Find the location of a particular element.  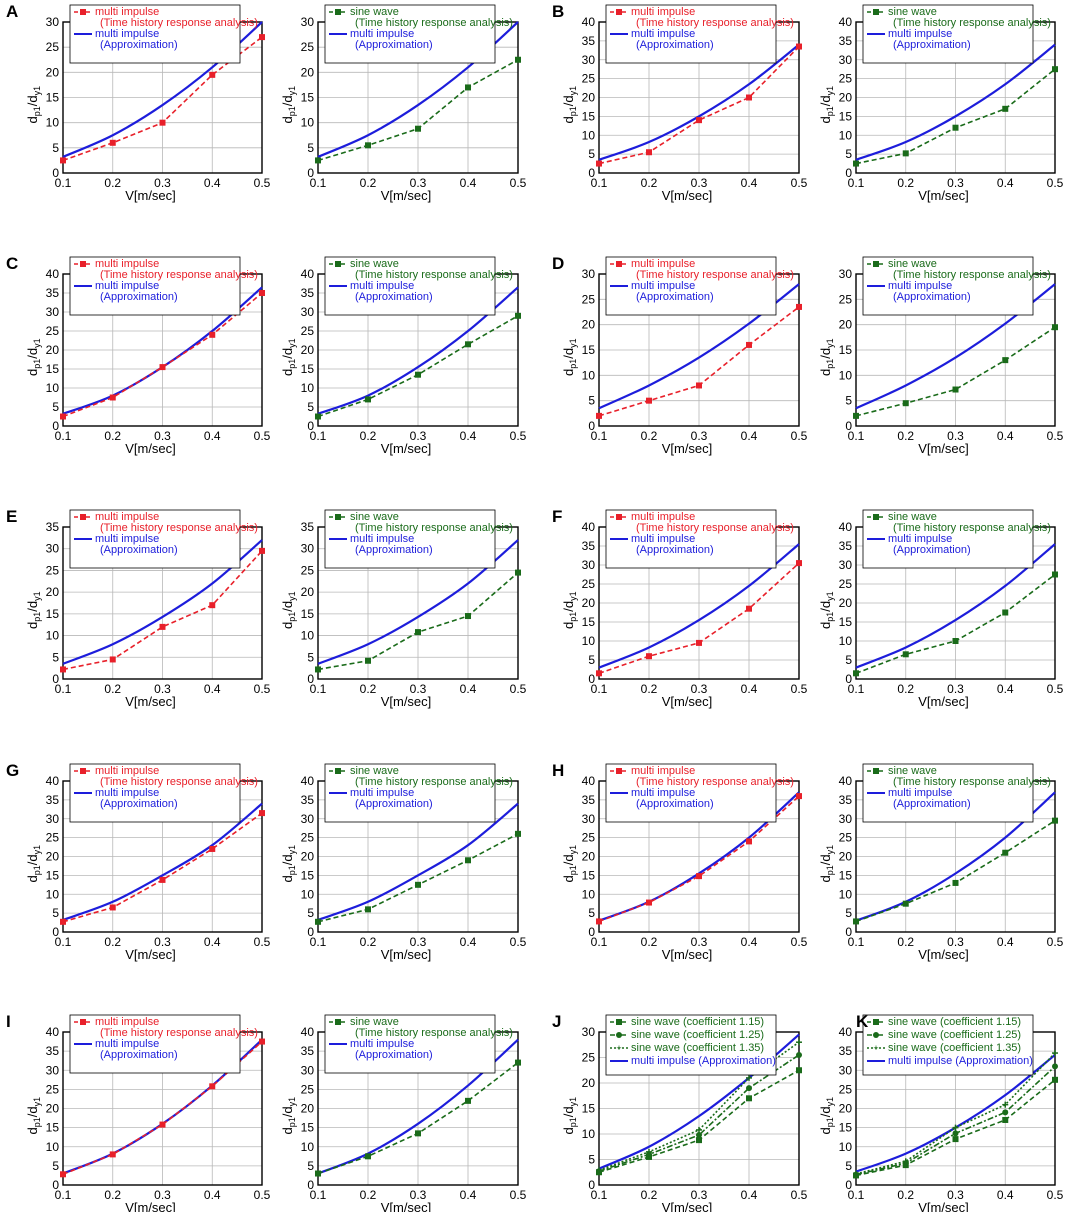

legend-label: sine wave is located at coordinates (374, 771).